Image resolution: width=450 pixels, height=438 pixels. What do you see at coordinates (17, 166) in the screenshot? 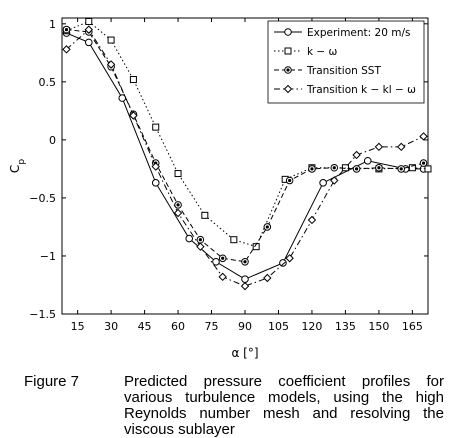
I see `y-axis-label: Cp` at bounding box center [17, 166].